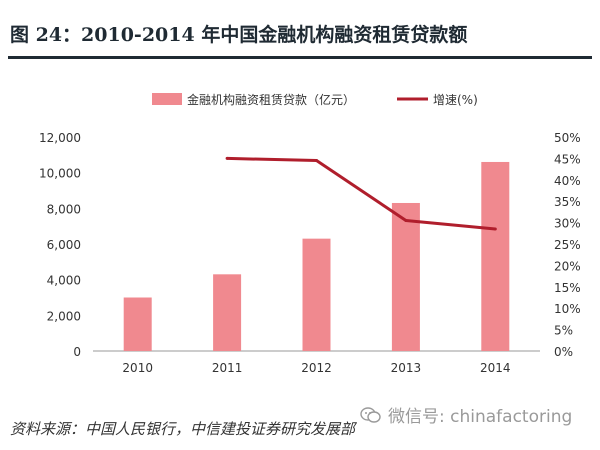 This screenshot has height=450, width=600. What do you see at coordinates (64, 209) in the screenshot?
I see `y-left-tick-label: 8,000` at bounding box center [64, 209].